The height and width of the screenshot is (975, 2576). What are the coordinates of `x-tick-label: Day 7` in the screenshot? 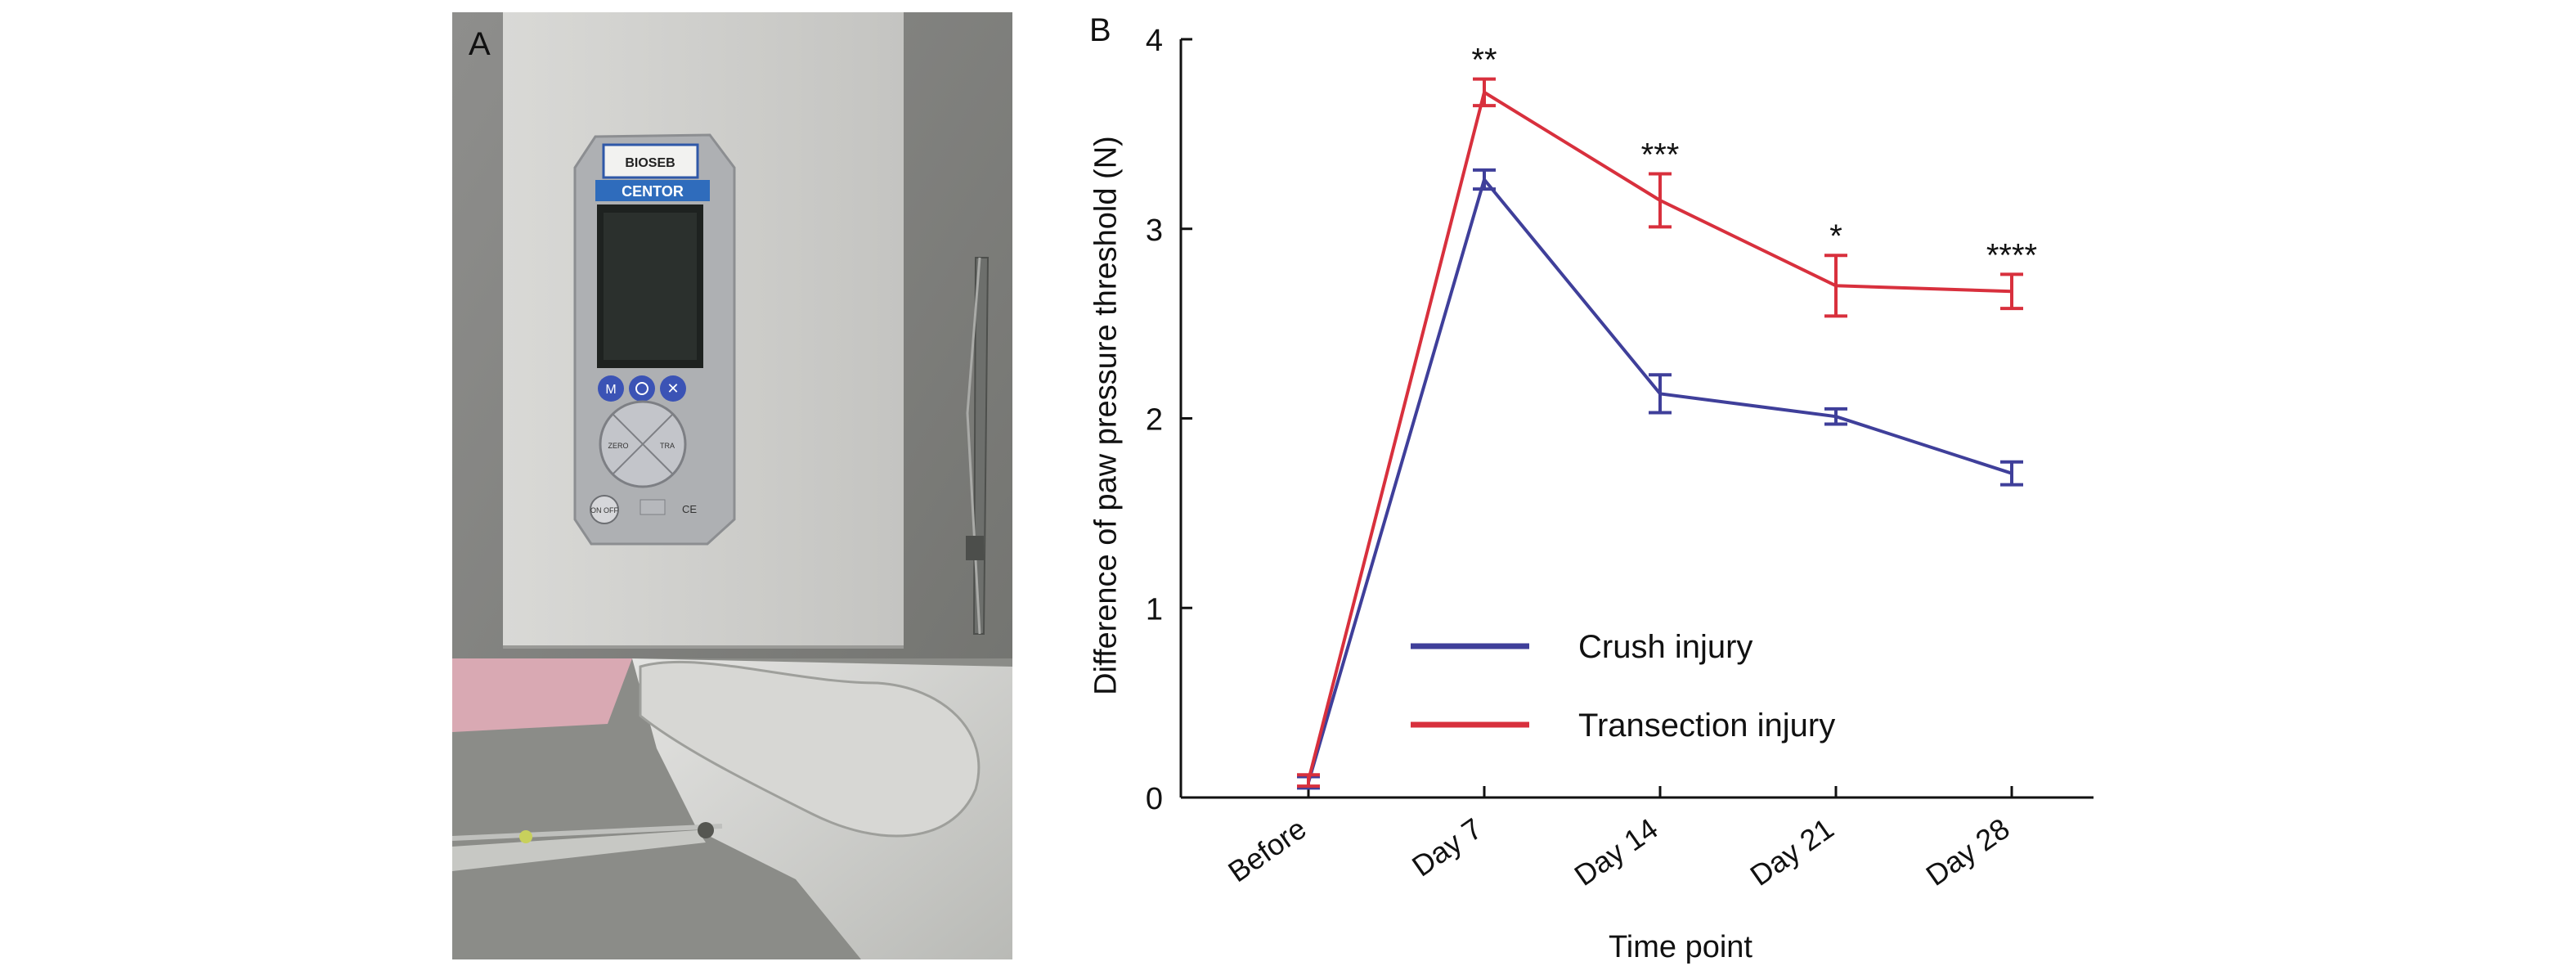 It's located at (1447, 847).